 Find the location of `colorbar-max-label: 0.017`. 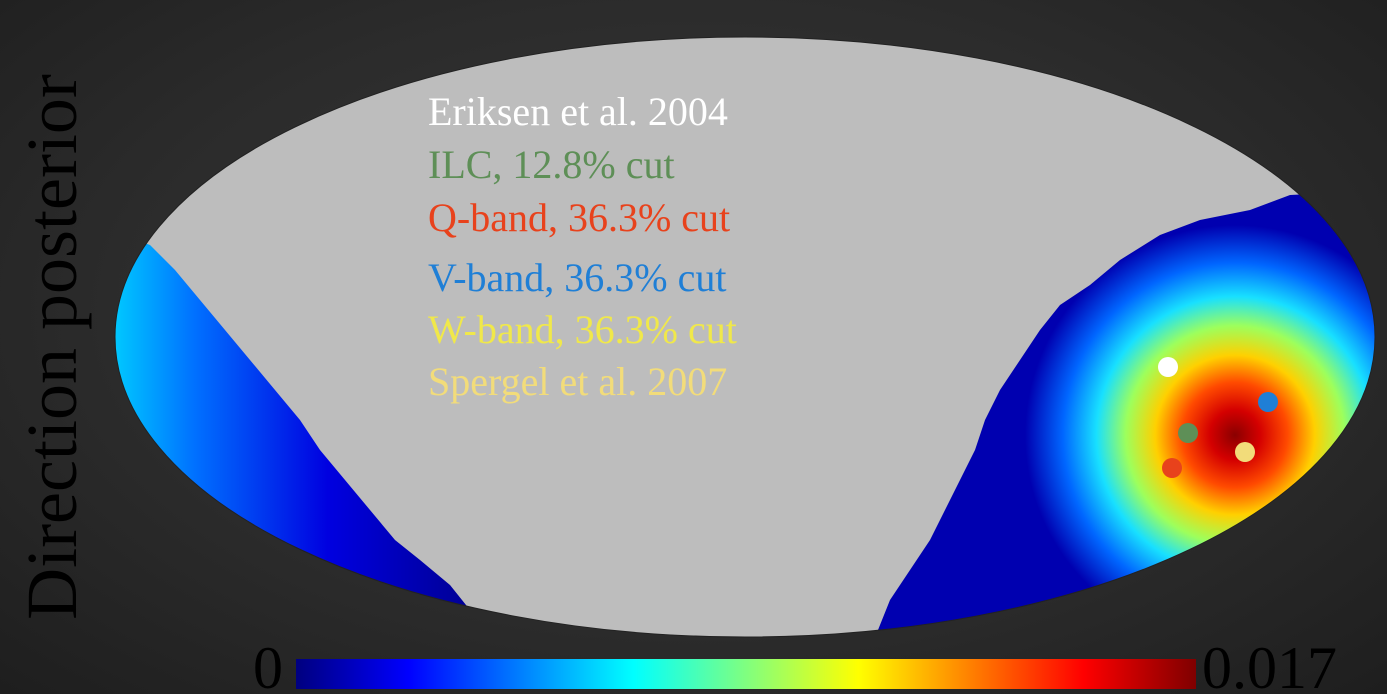

colorbar-max-label: 0.017 is located at coordinates (1269, 664).